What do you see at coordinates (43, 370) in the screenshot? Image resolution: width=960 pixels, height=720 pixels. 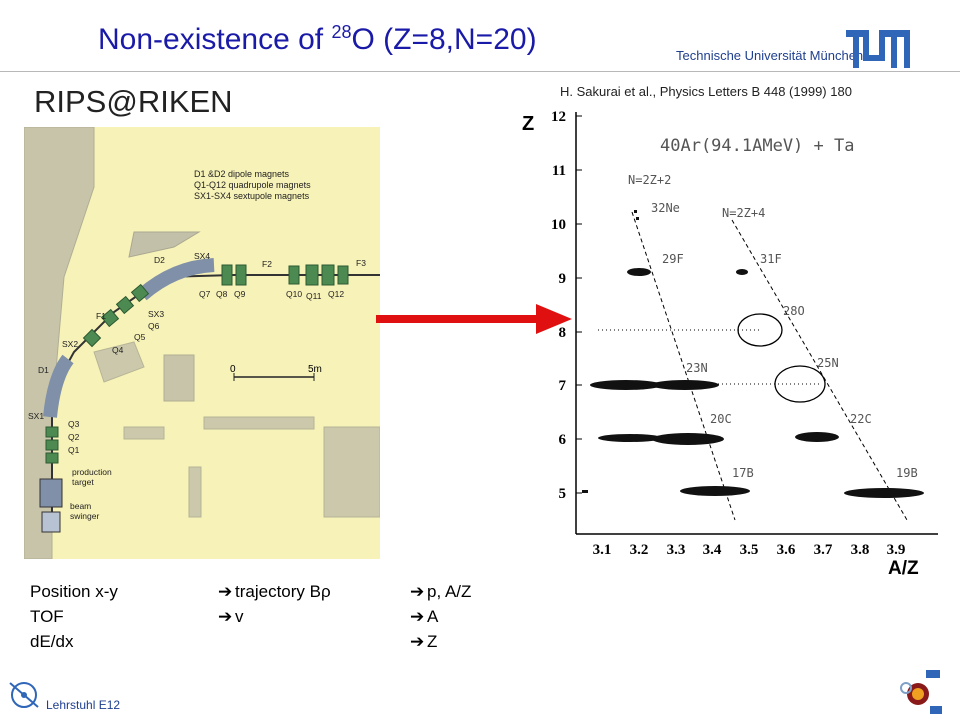 I see `label-d1: D1` at bounding box center [43, 370].